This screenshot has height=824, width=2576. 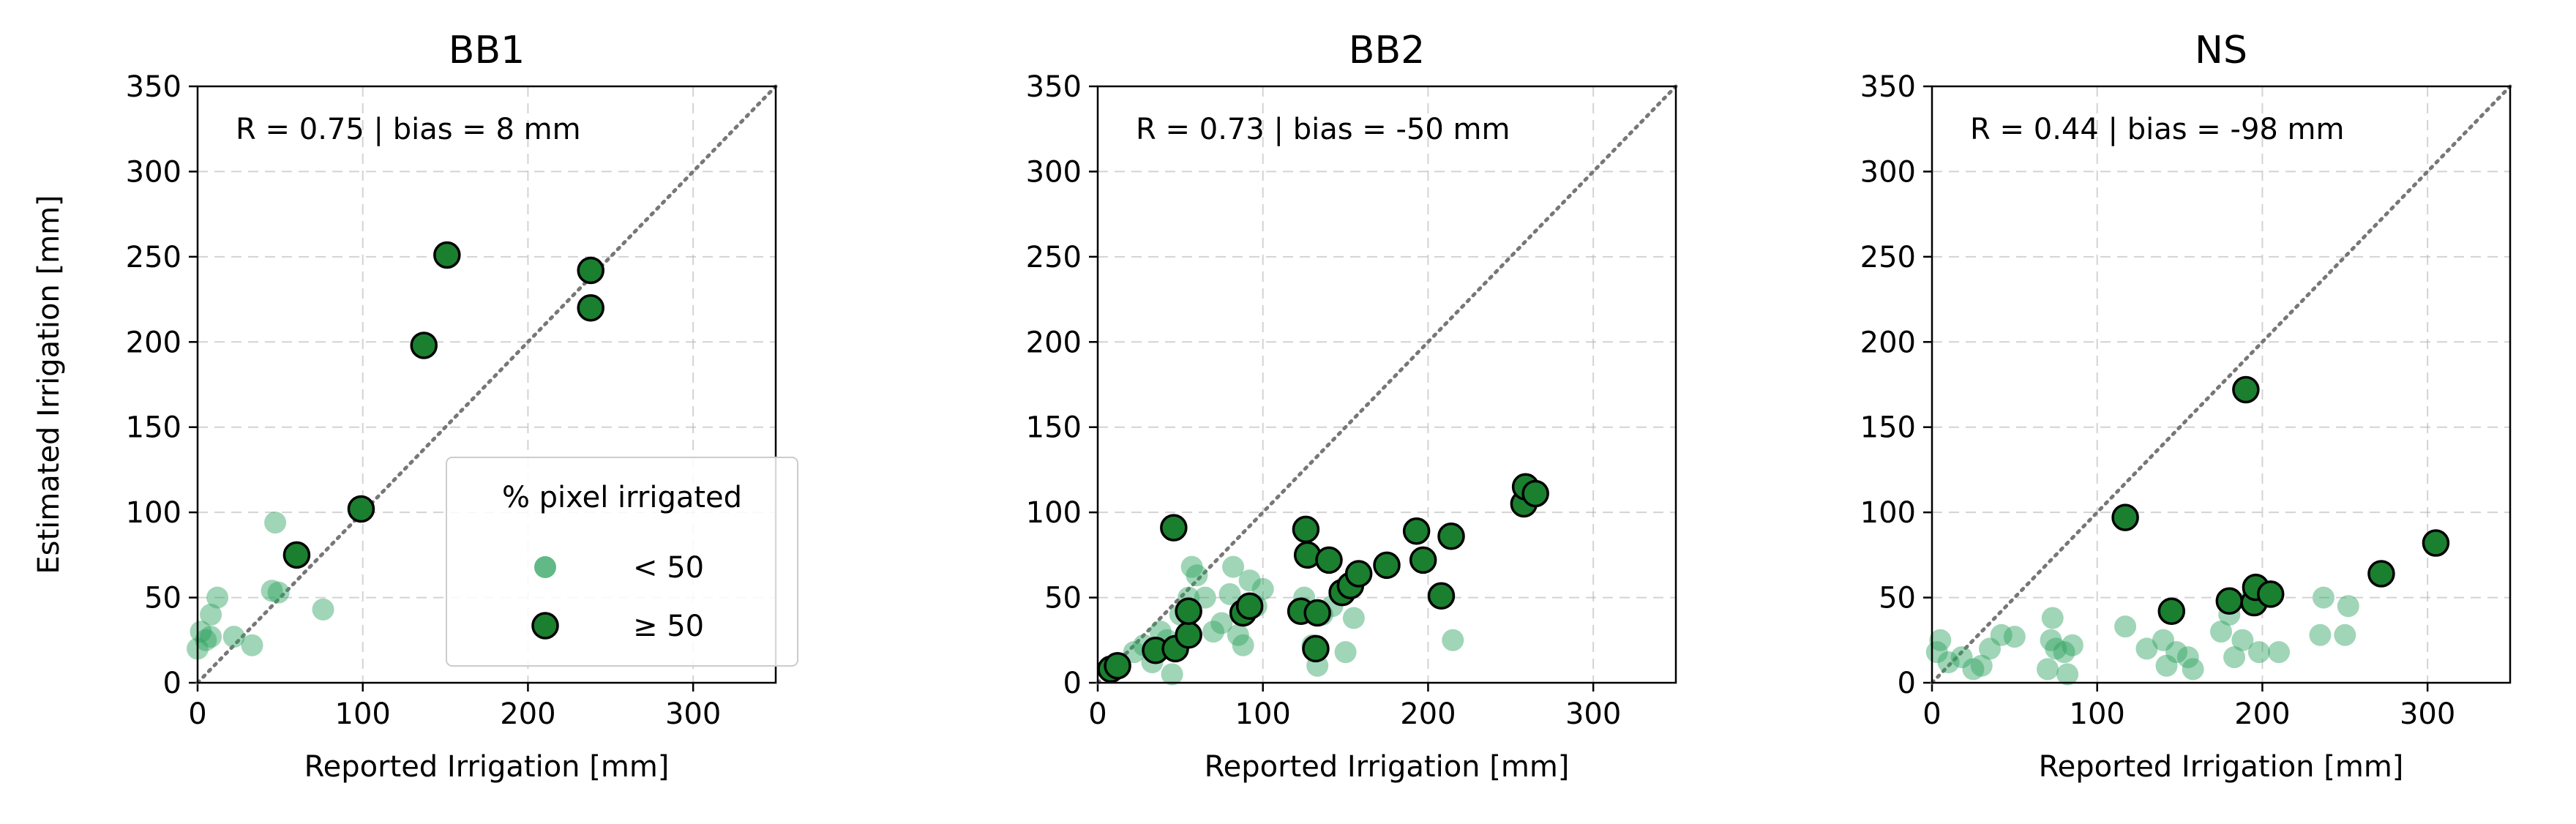 I want to click on legend-box, so click(x=622, y=562).